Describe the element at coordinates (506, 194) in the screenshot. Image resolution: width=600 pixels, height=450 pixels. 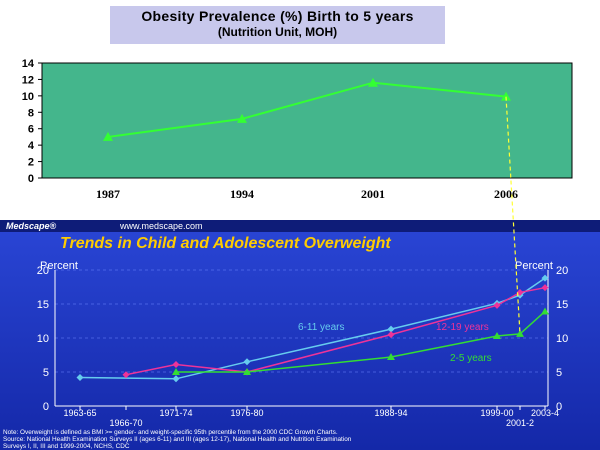
I see `top-xtick-label: 2006` at that location.